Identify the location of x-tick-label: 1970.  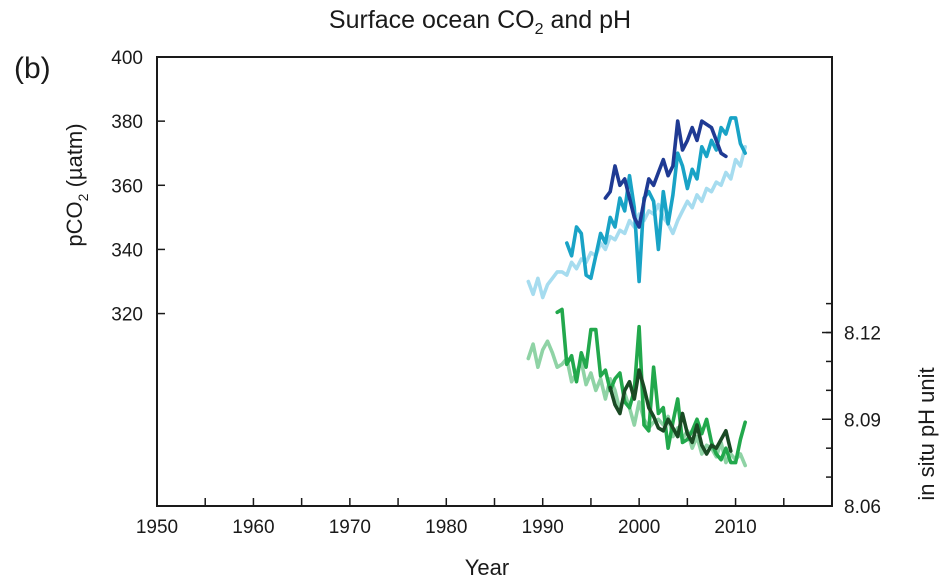
(350, 527).